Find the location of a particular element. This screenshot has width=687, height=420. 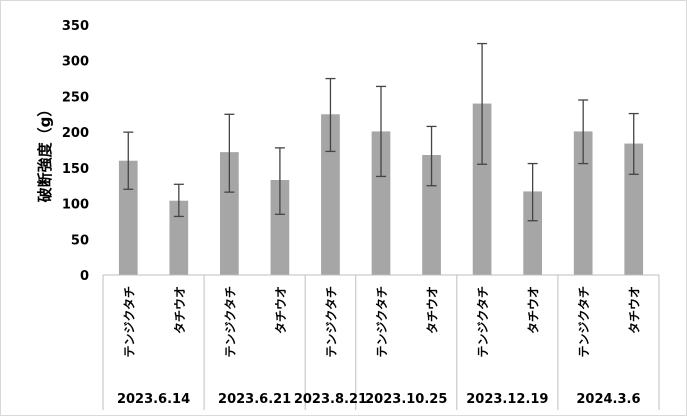

y-tick-label: 350 is located at coordinates (75, 26).